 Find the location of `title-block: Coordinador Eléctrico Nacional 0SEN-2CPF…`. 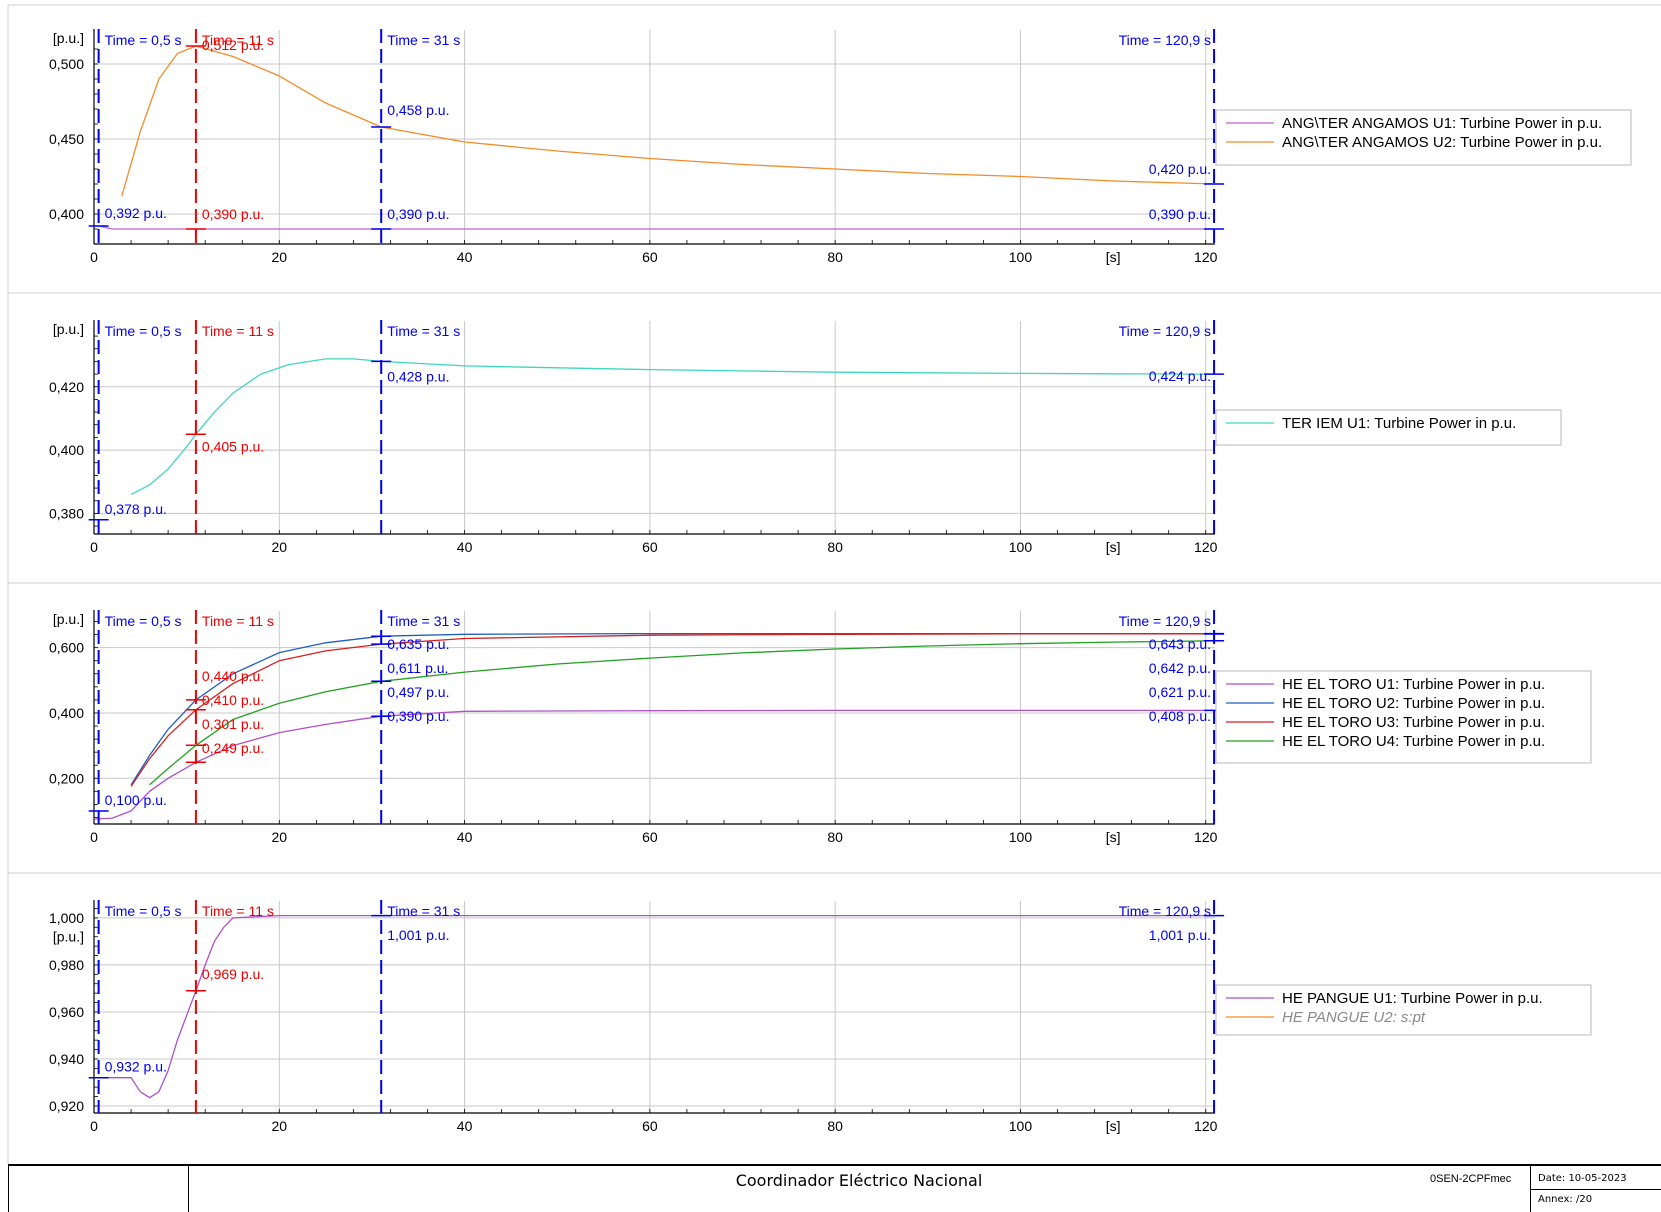

title-block: Coordinador Eléctrico Nacional 0SEN-2CPF… is located at coordinates (834, 1188).